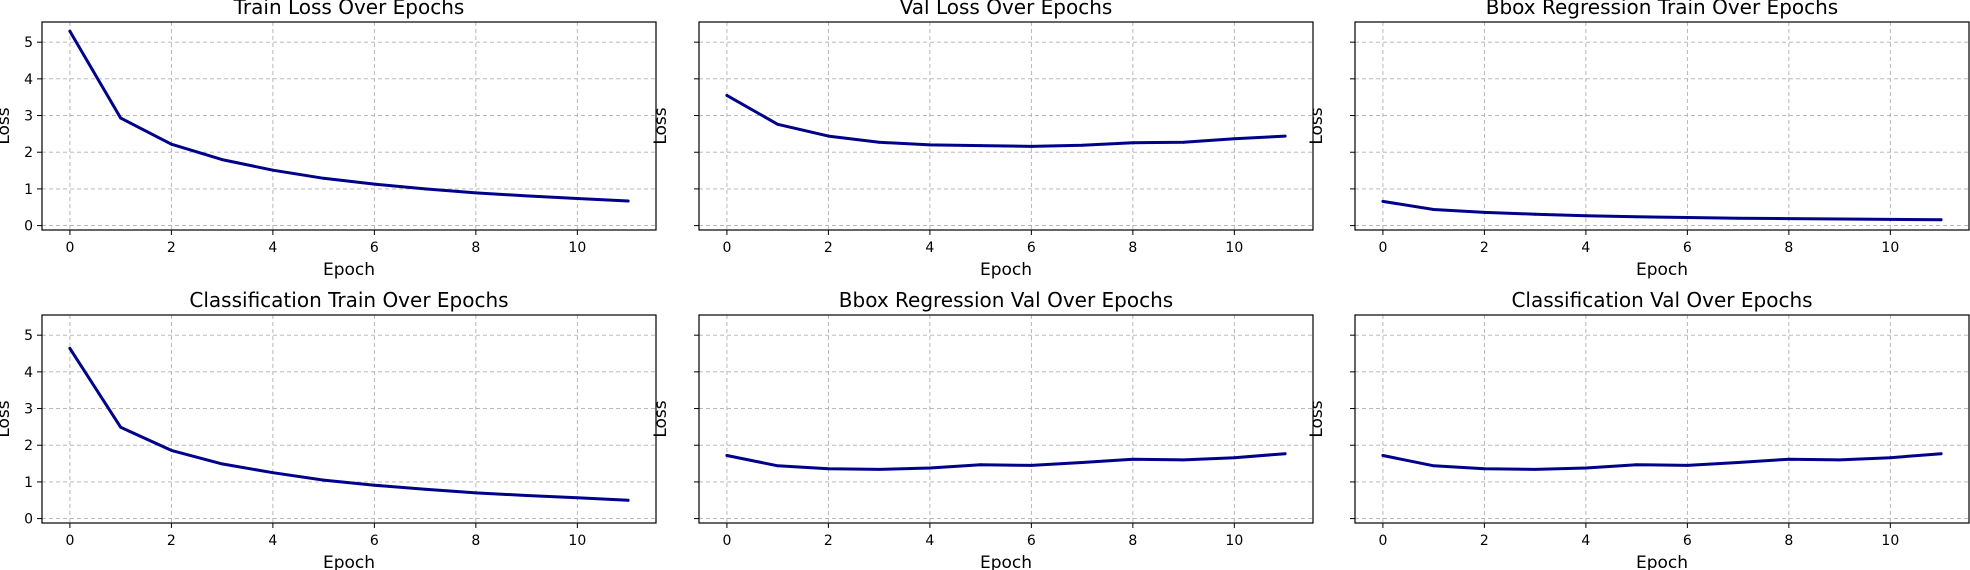  What do you see at coordinates (1006, 9) in the screenshot?
I see `chart-title: Val Loss Over Epochs` at bounding box center [1006, 9].